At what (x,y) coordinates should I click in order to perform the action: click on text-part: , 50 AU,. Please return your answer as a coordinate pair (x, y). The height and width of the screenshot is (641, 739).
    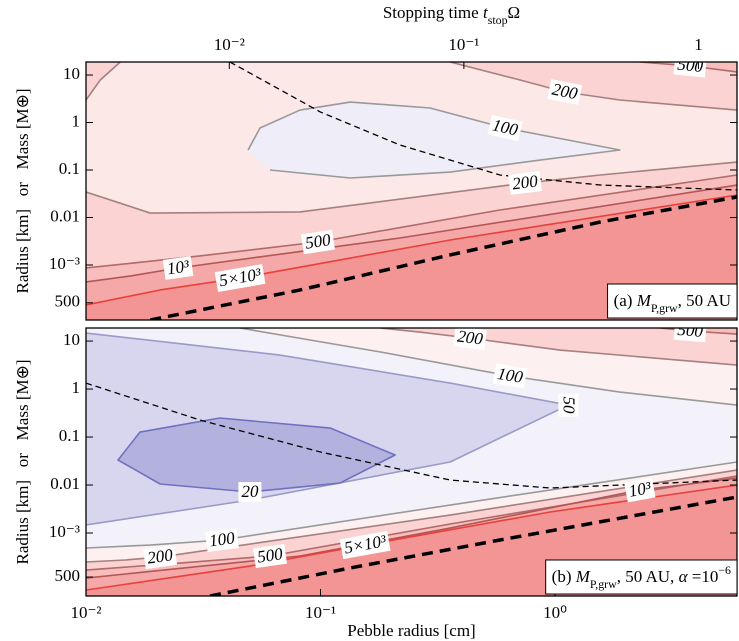
    Looking at the image, I should click on (648, 576).